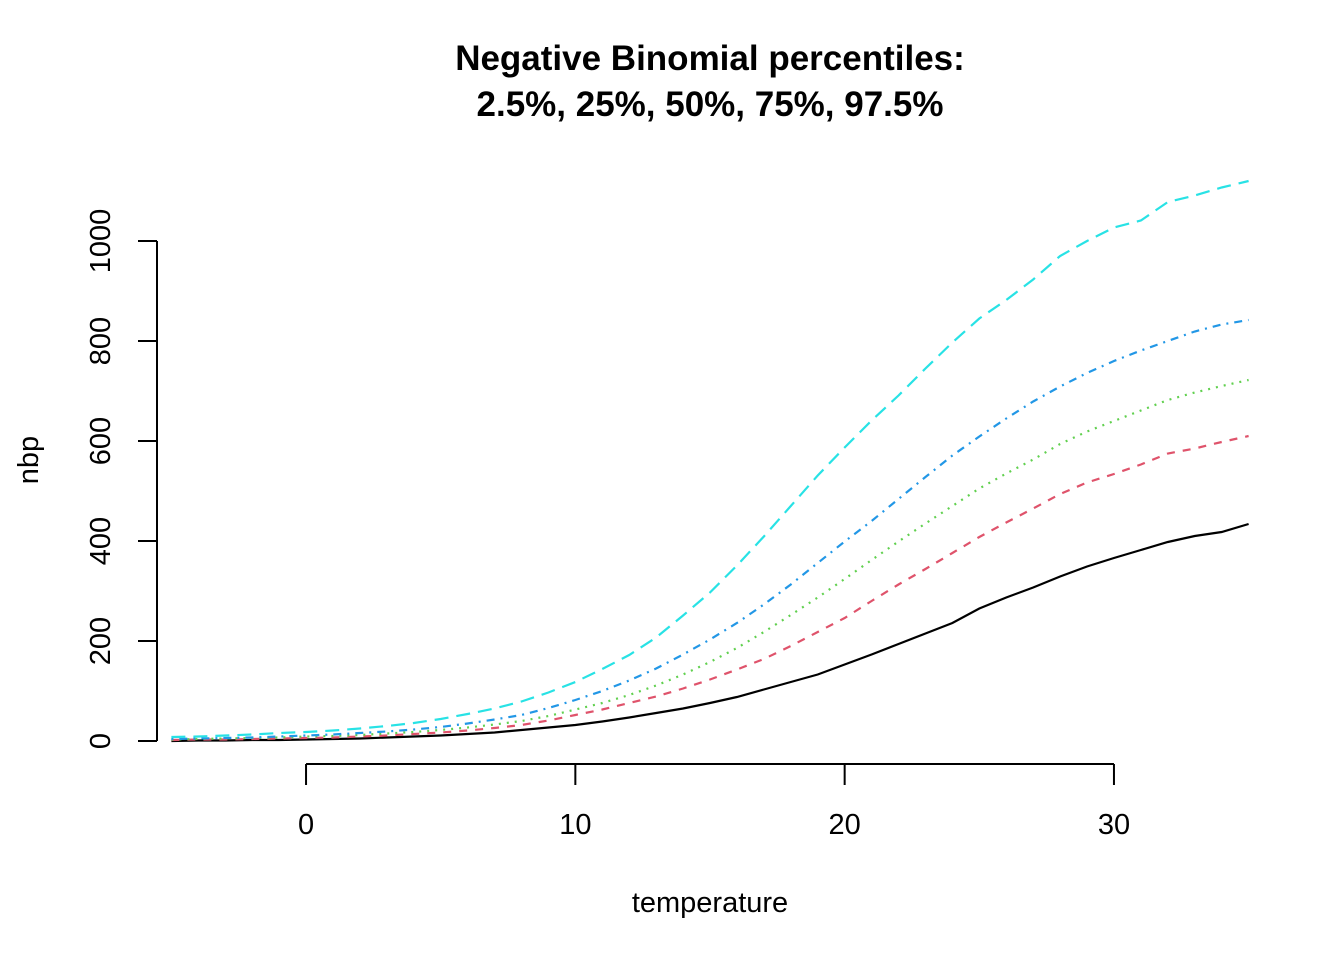 The image size is (1344, 960). I want to click on x-tick-label: 30, so click(1114, 825).